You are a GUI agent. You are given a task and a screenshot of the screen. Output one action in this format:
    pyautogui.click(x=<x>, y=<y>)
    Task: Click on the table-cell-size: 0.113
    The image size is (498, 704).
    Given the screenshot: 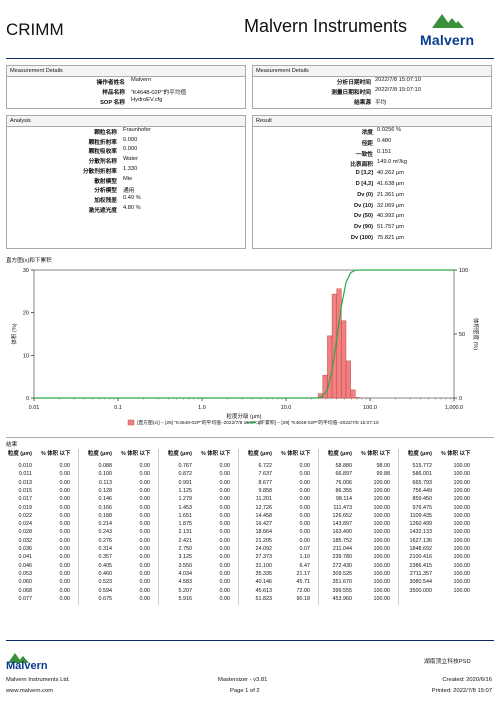 What is the action you would take?
    pyautogui.click(x=105, y=482)
    